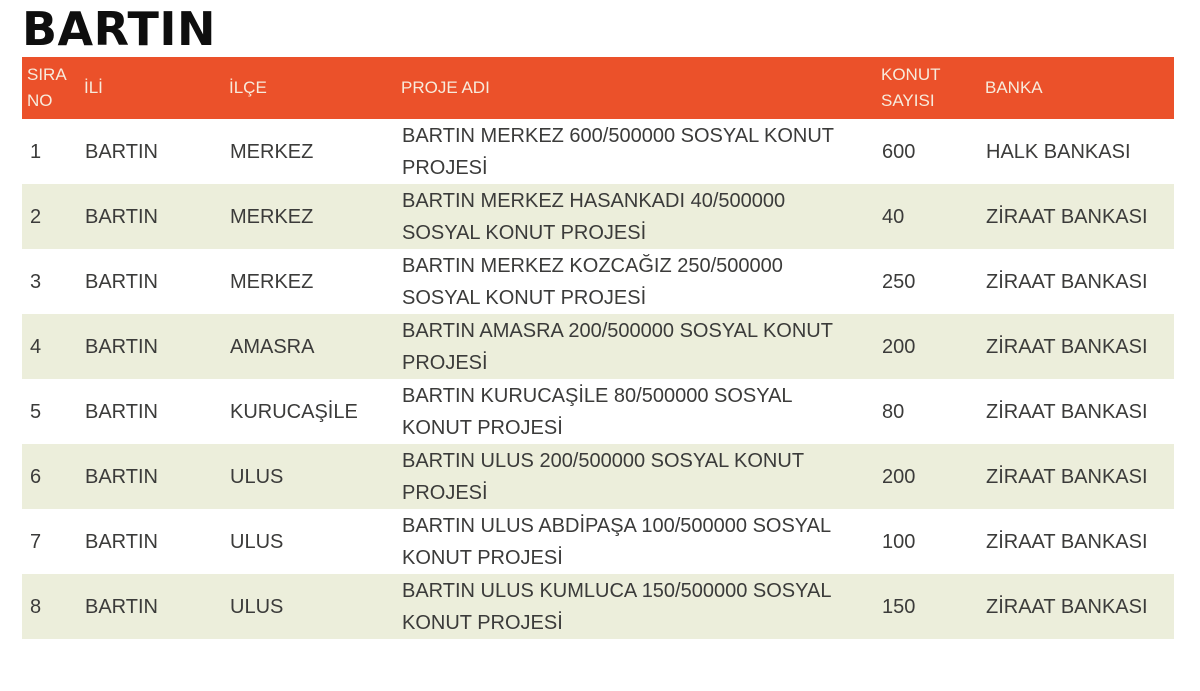 The image size is (1200, 691). What do you see at coordinates (49, 541) in the screenshot?
I see `cell-sira-no: 7` at bounding box center [49, 541].